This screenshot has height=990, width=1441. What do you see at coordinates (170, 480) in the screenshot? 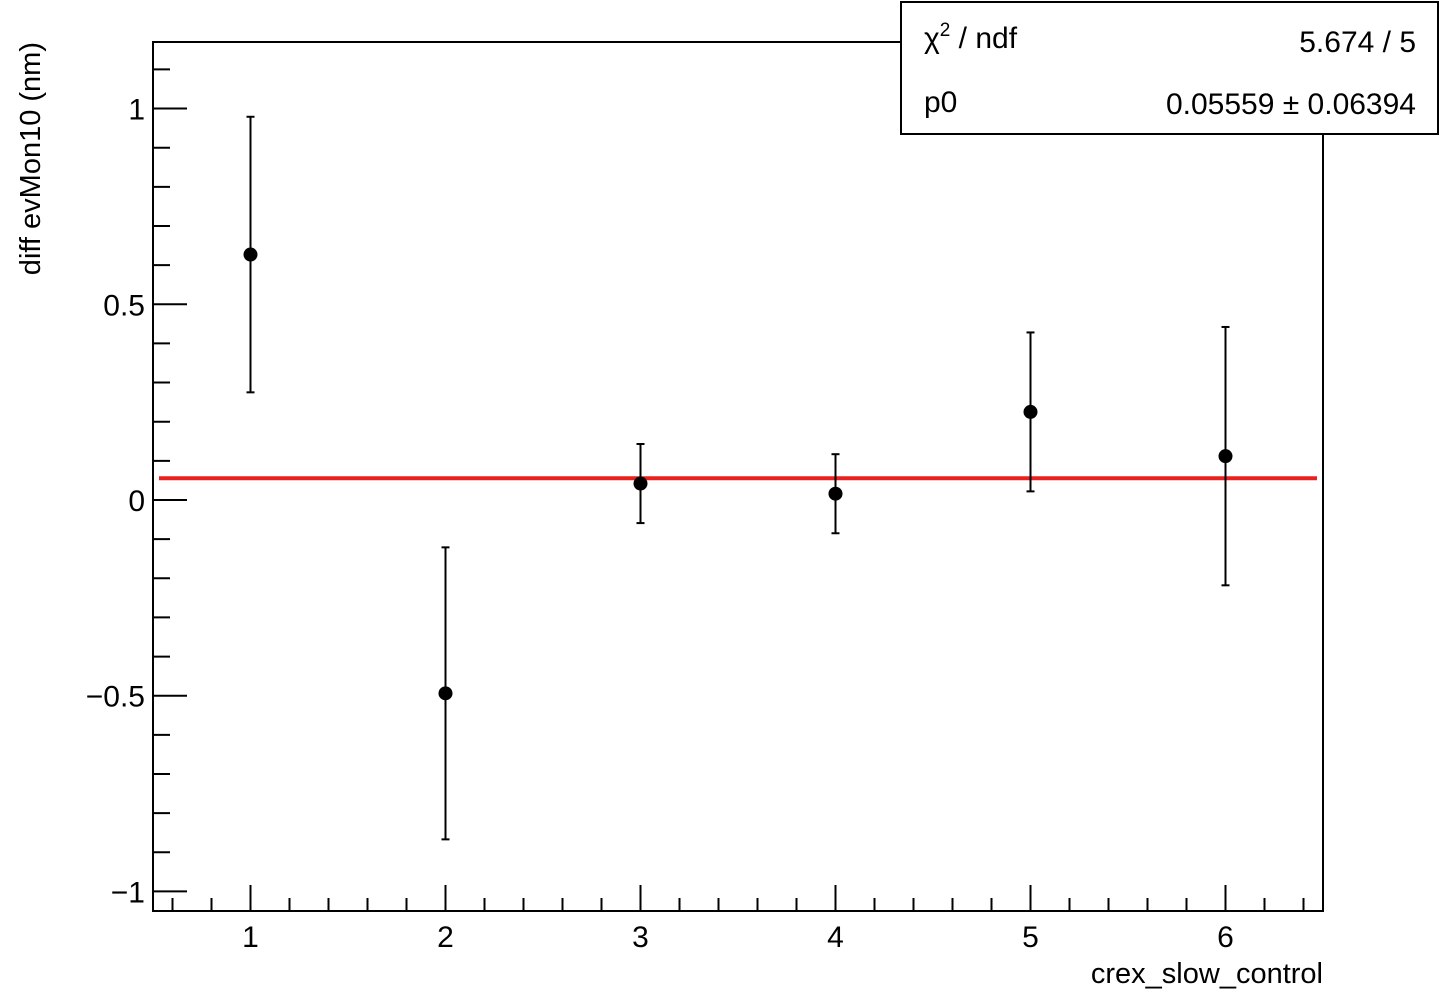
I see `y-axis-ticks` at bounding box center [170, 480].